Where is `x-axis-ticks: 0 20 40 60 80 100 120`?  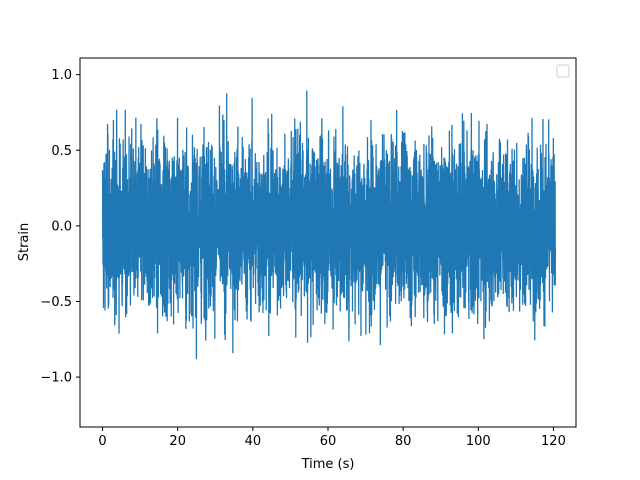 x-axis-ticks: 0 20 40 60 80 100 120 is located at coordinates (332, 438).